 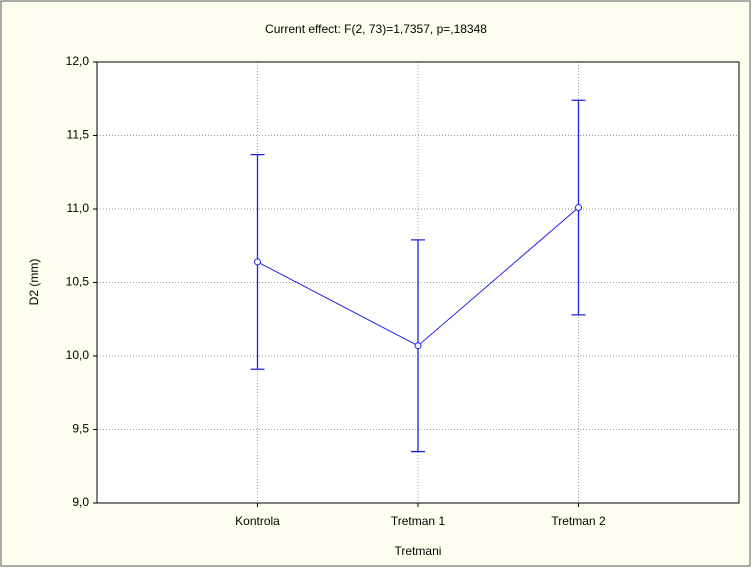 I want to click on x-tick-label: Tretman 1, so click(x=418, y=521).